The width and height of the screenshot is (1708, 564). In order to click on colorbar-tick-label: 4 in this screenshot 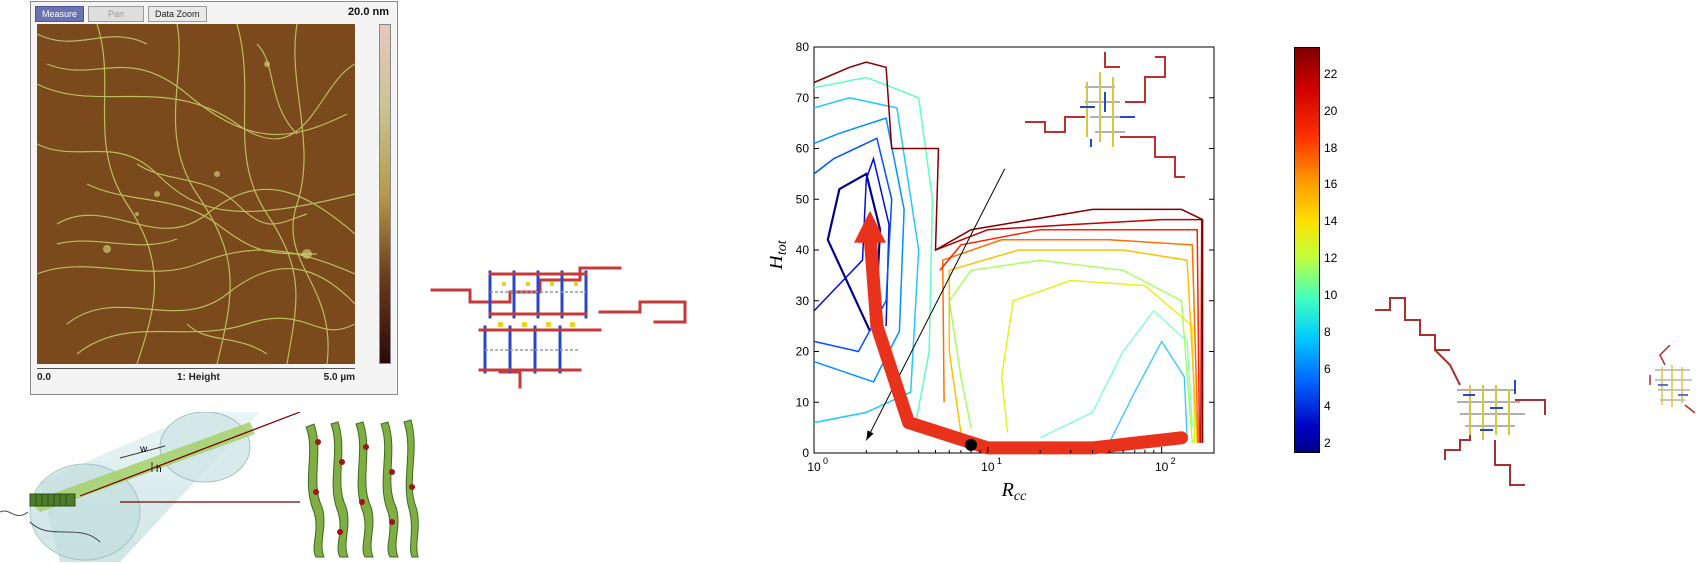, I will do `click(1327, 405)`.